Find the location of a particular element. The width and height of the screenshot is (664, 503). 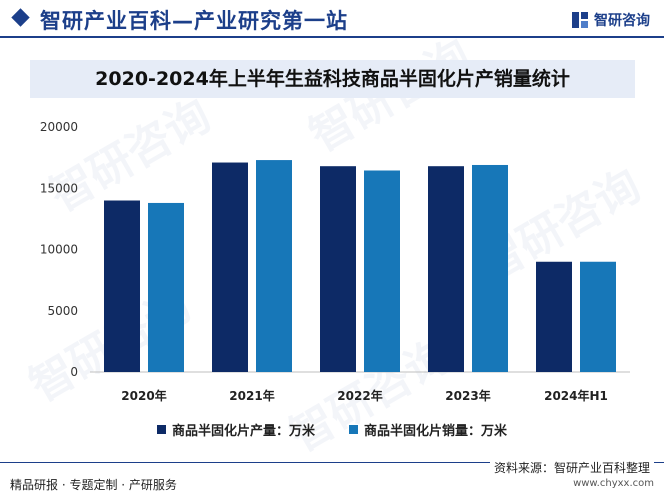

legend-label: 商品半固化片产量：万米 is located at coordinates (243, 431).